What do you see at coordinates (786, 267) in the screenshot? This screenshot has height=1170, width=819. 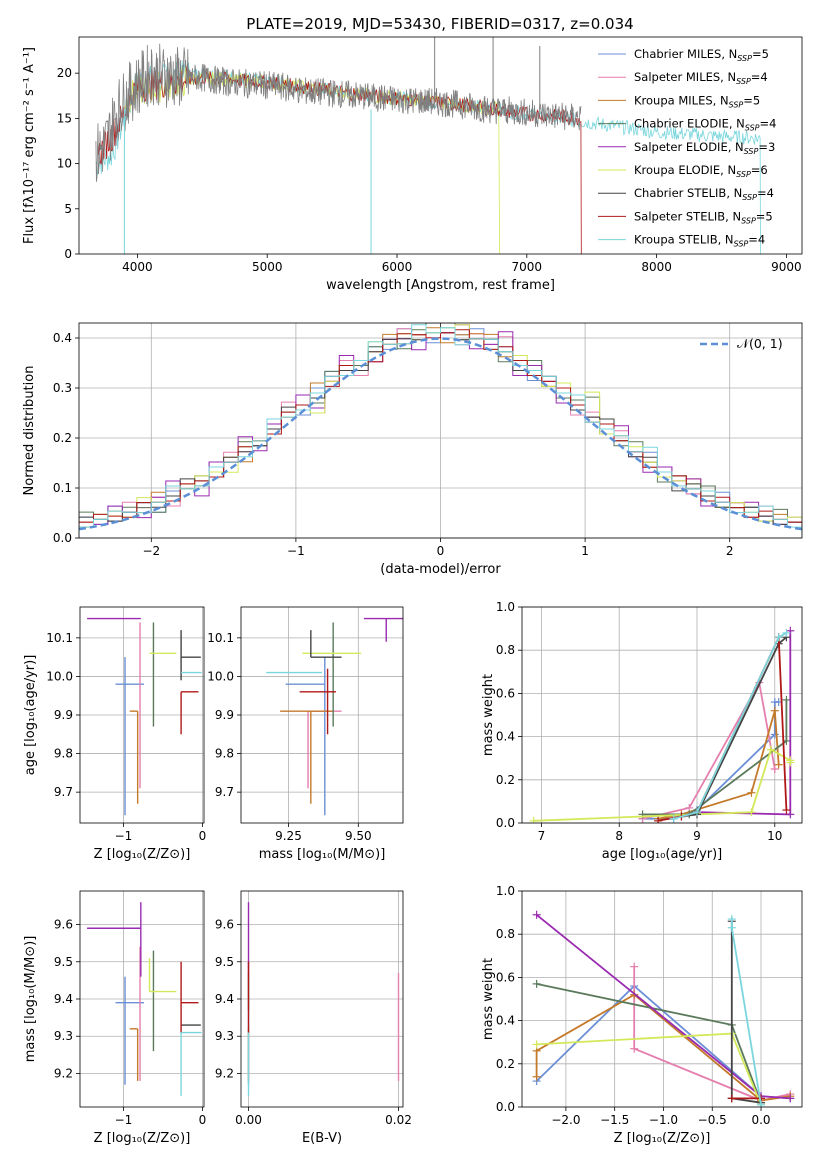 I see `x-tick-label: 9000` at bounding box center [786, 267].